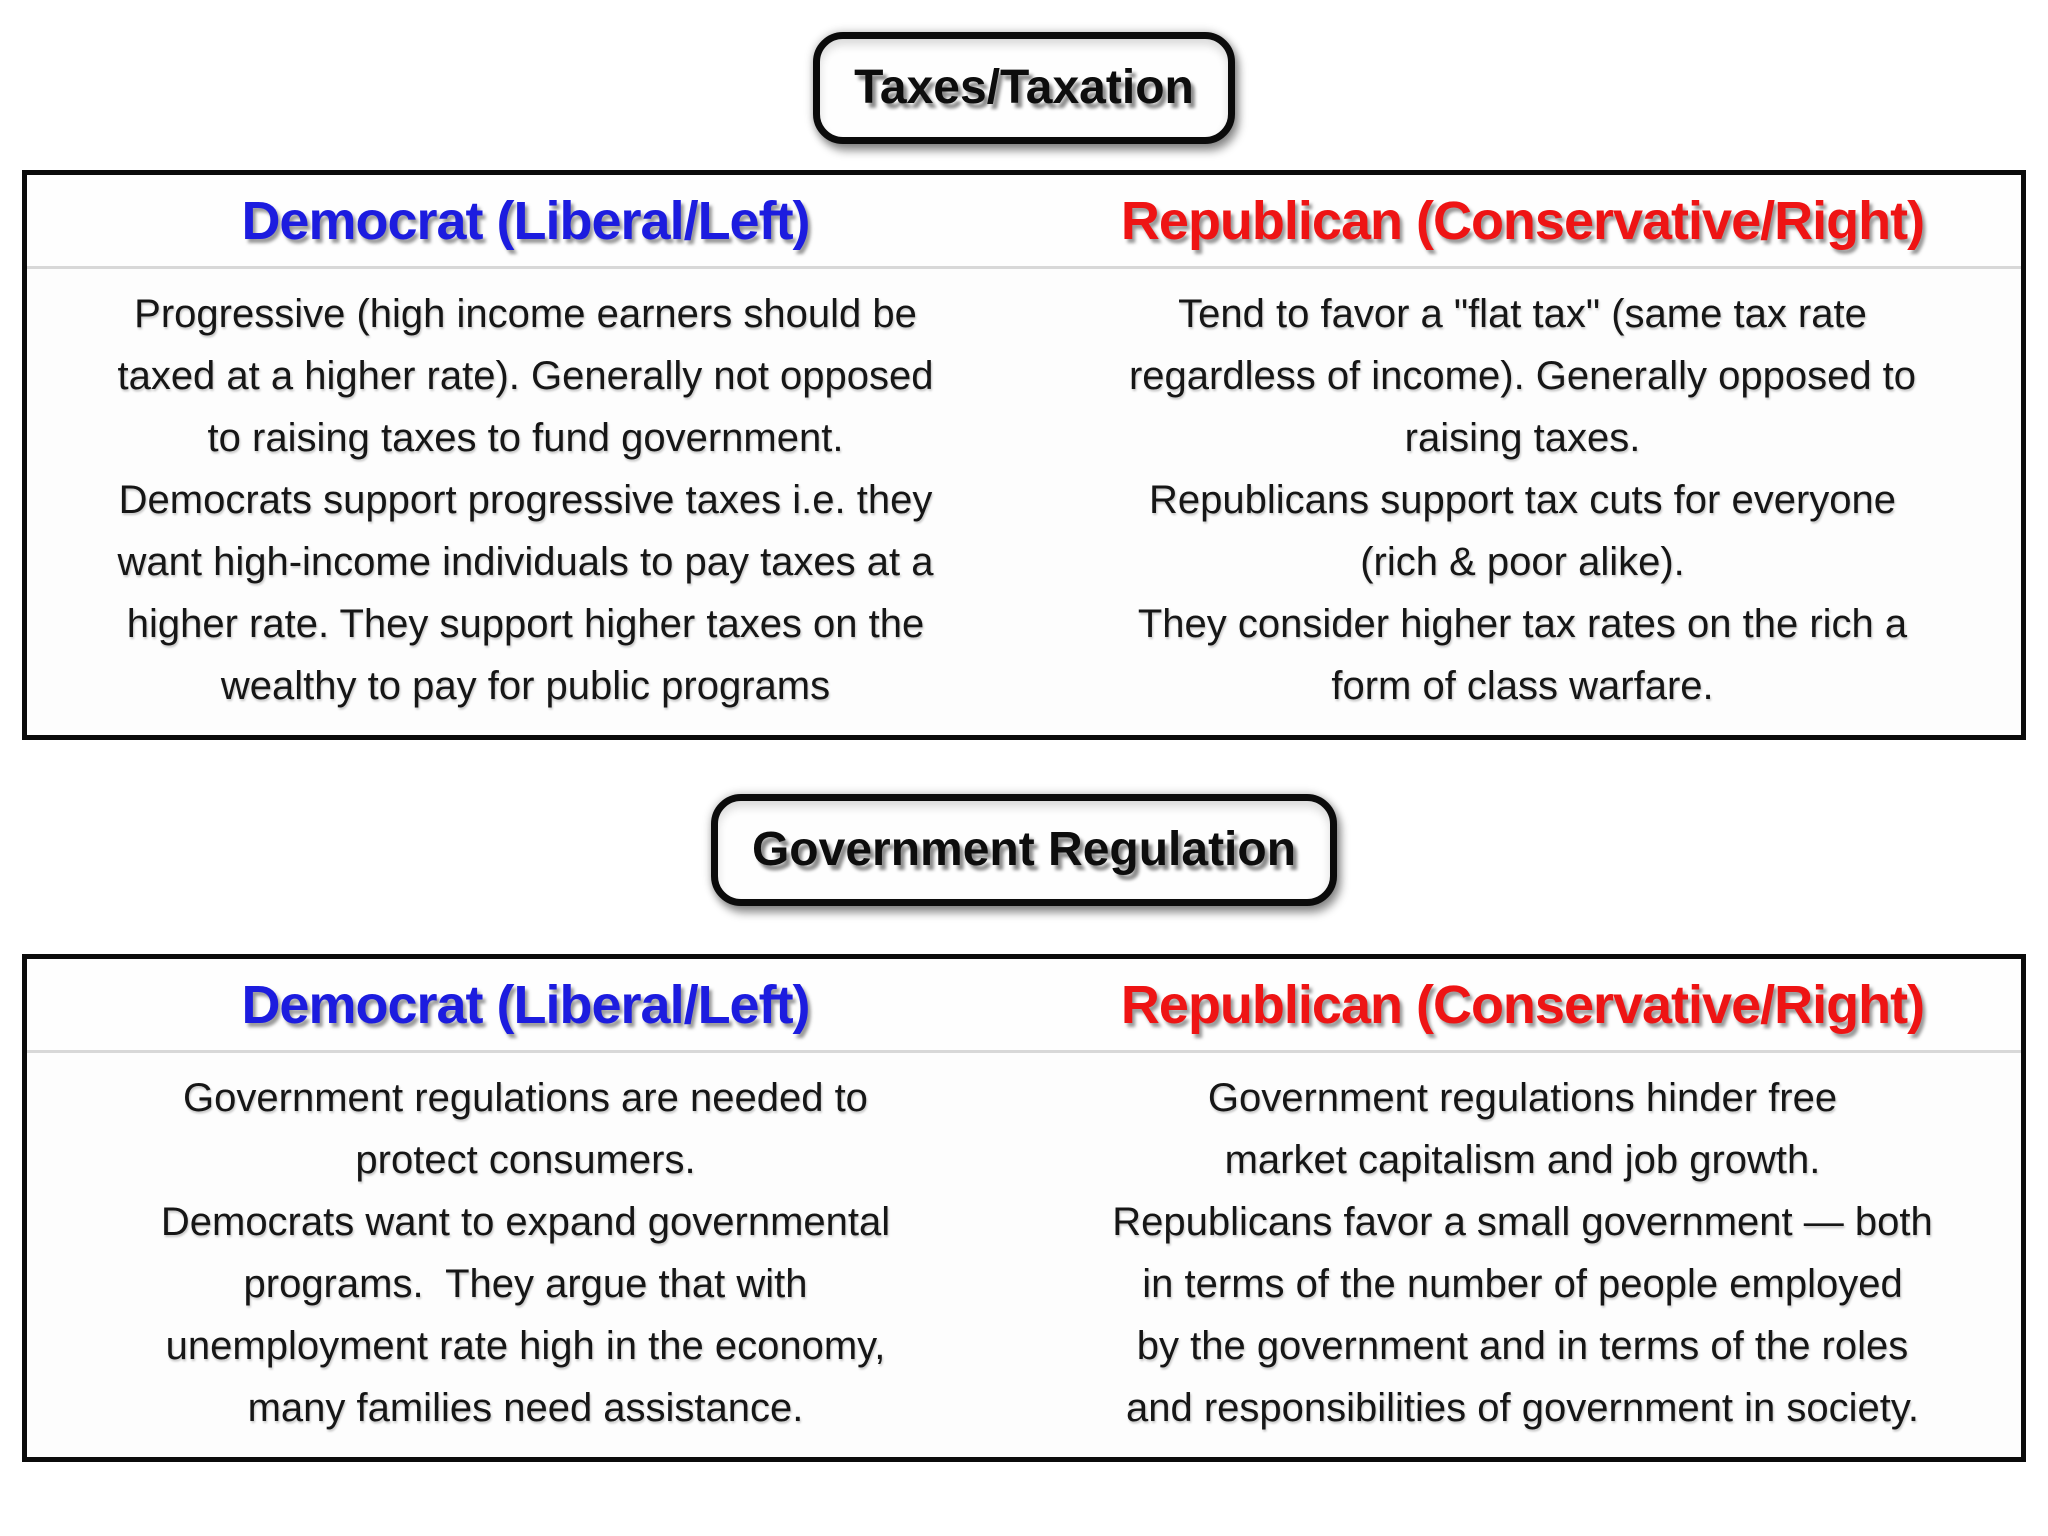  Describe the element at coordinates (1024, 850) in the screenshot. I see `section-title-box-government-regulation: Government Regulation` at that location.